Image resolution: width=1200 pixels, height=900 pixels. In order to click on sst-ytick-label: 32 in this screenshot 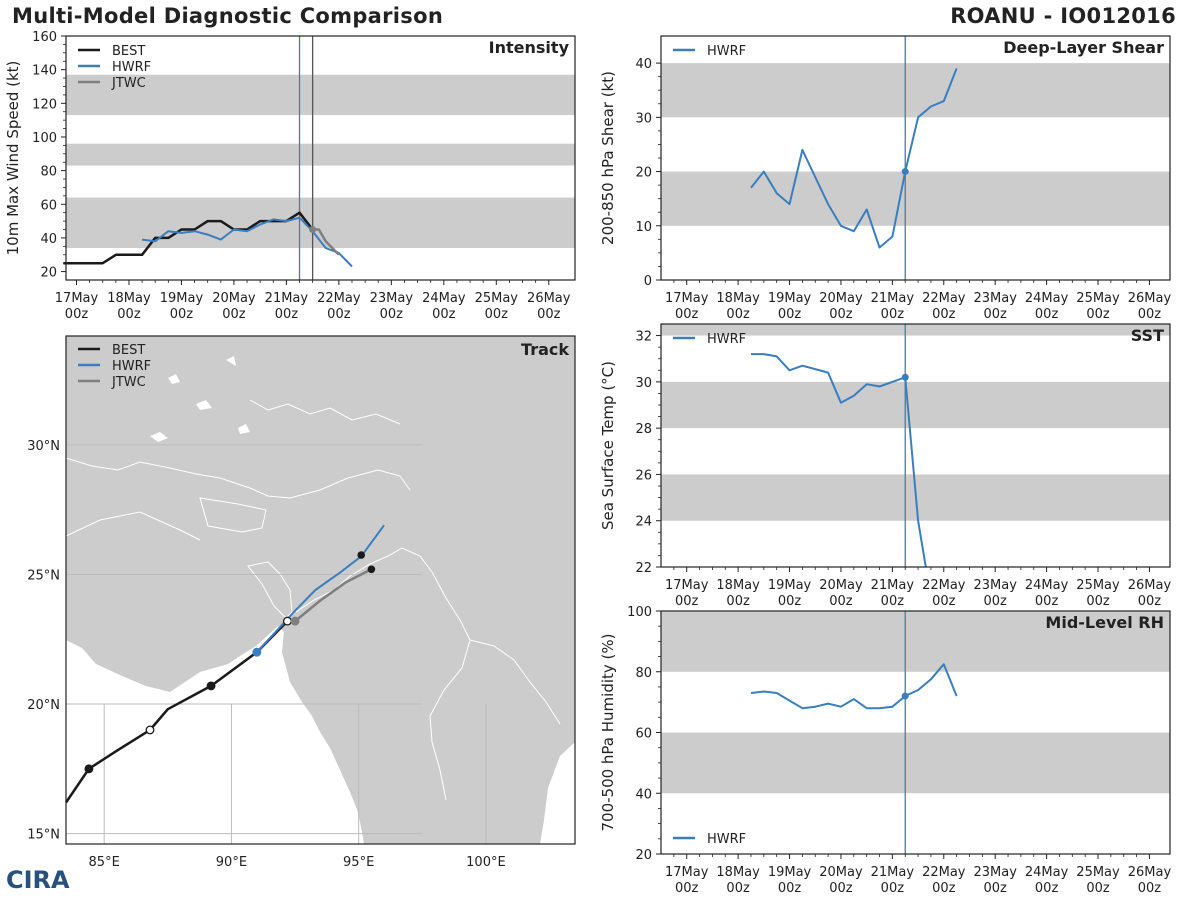, I will do `click(643, 337)`.